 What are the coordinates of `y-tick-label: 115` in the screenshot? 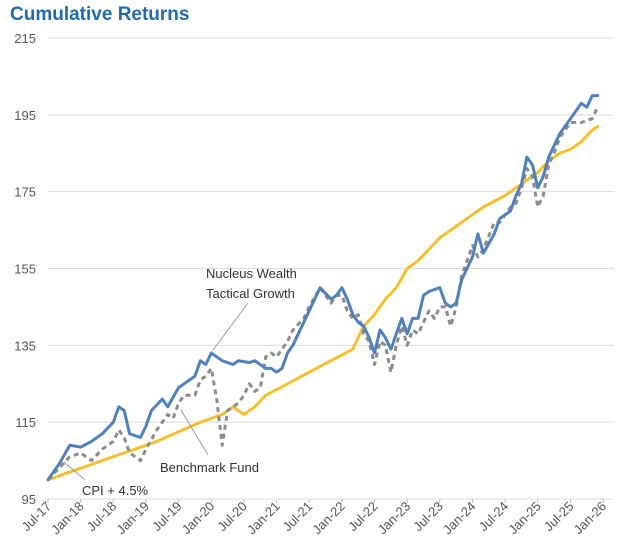 It's located at (25, 422).